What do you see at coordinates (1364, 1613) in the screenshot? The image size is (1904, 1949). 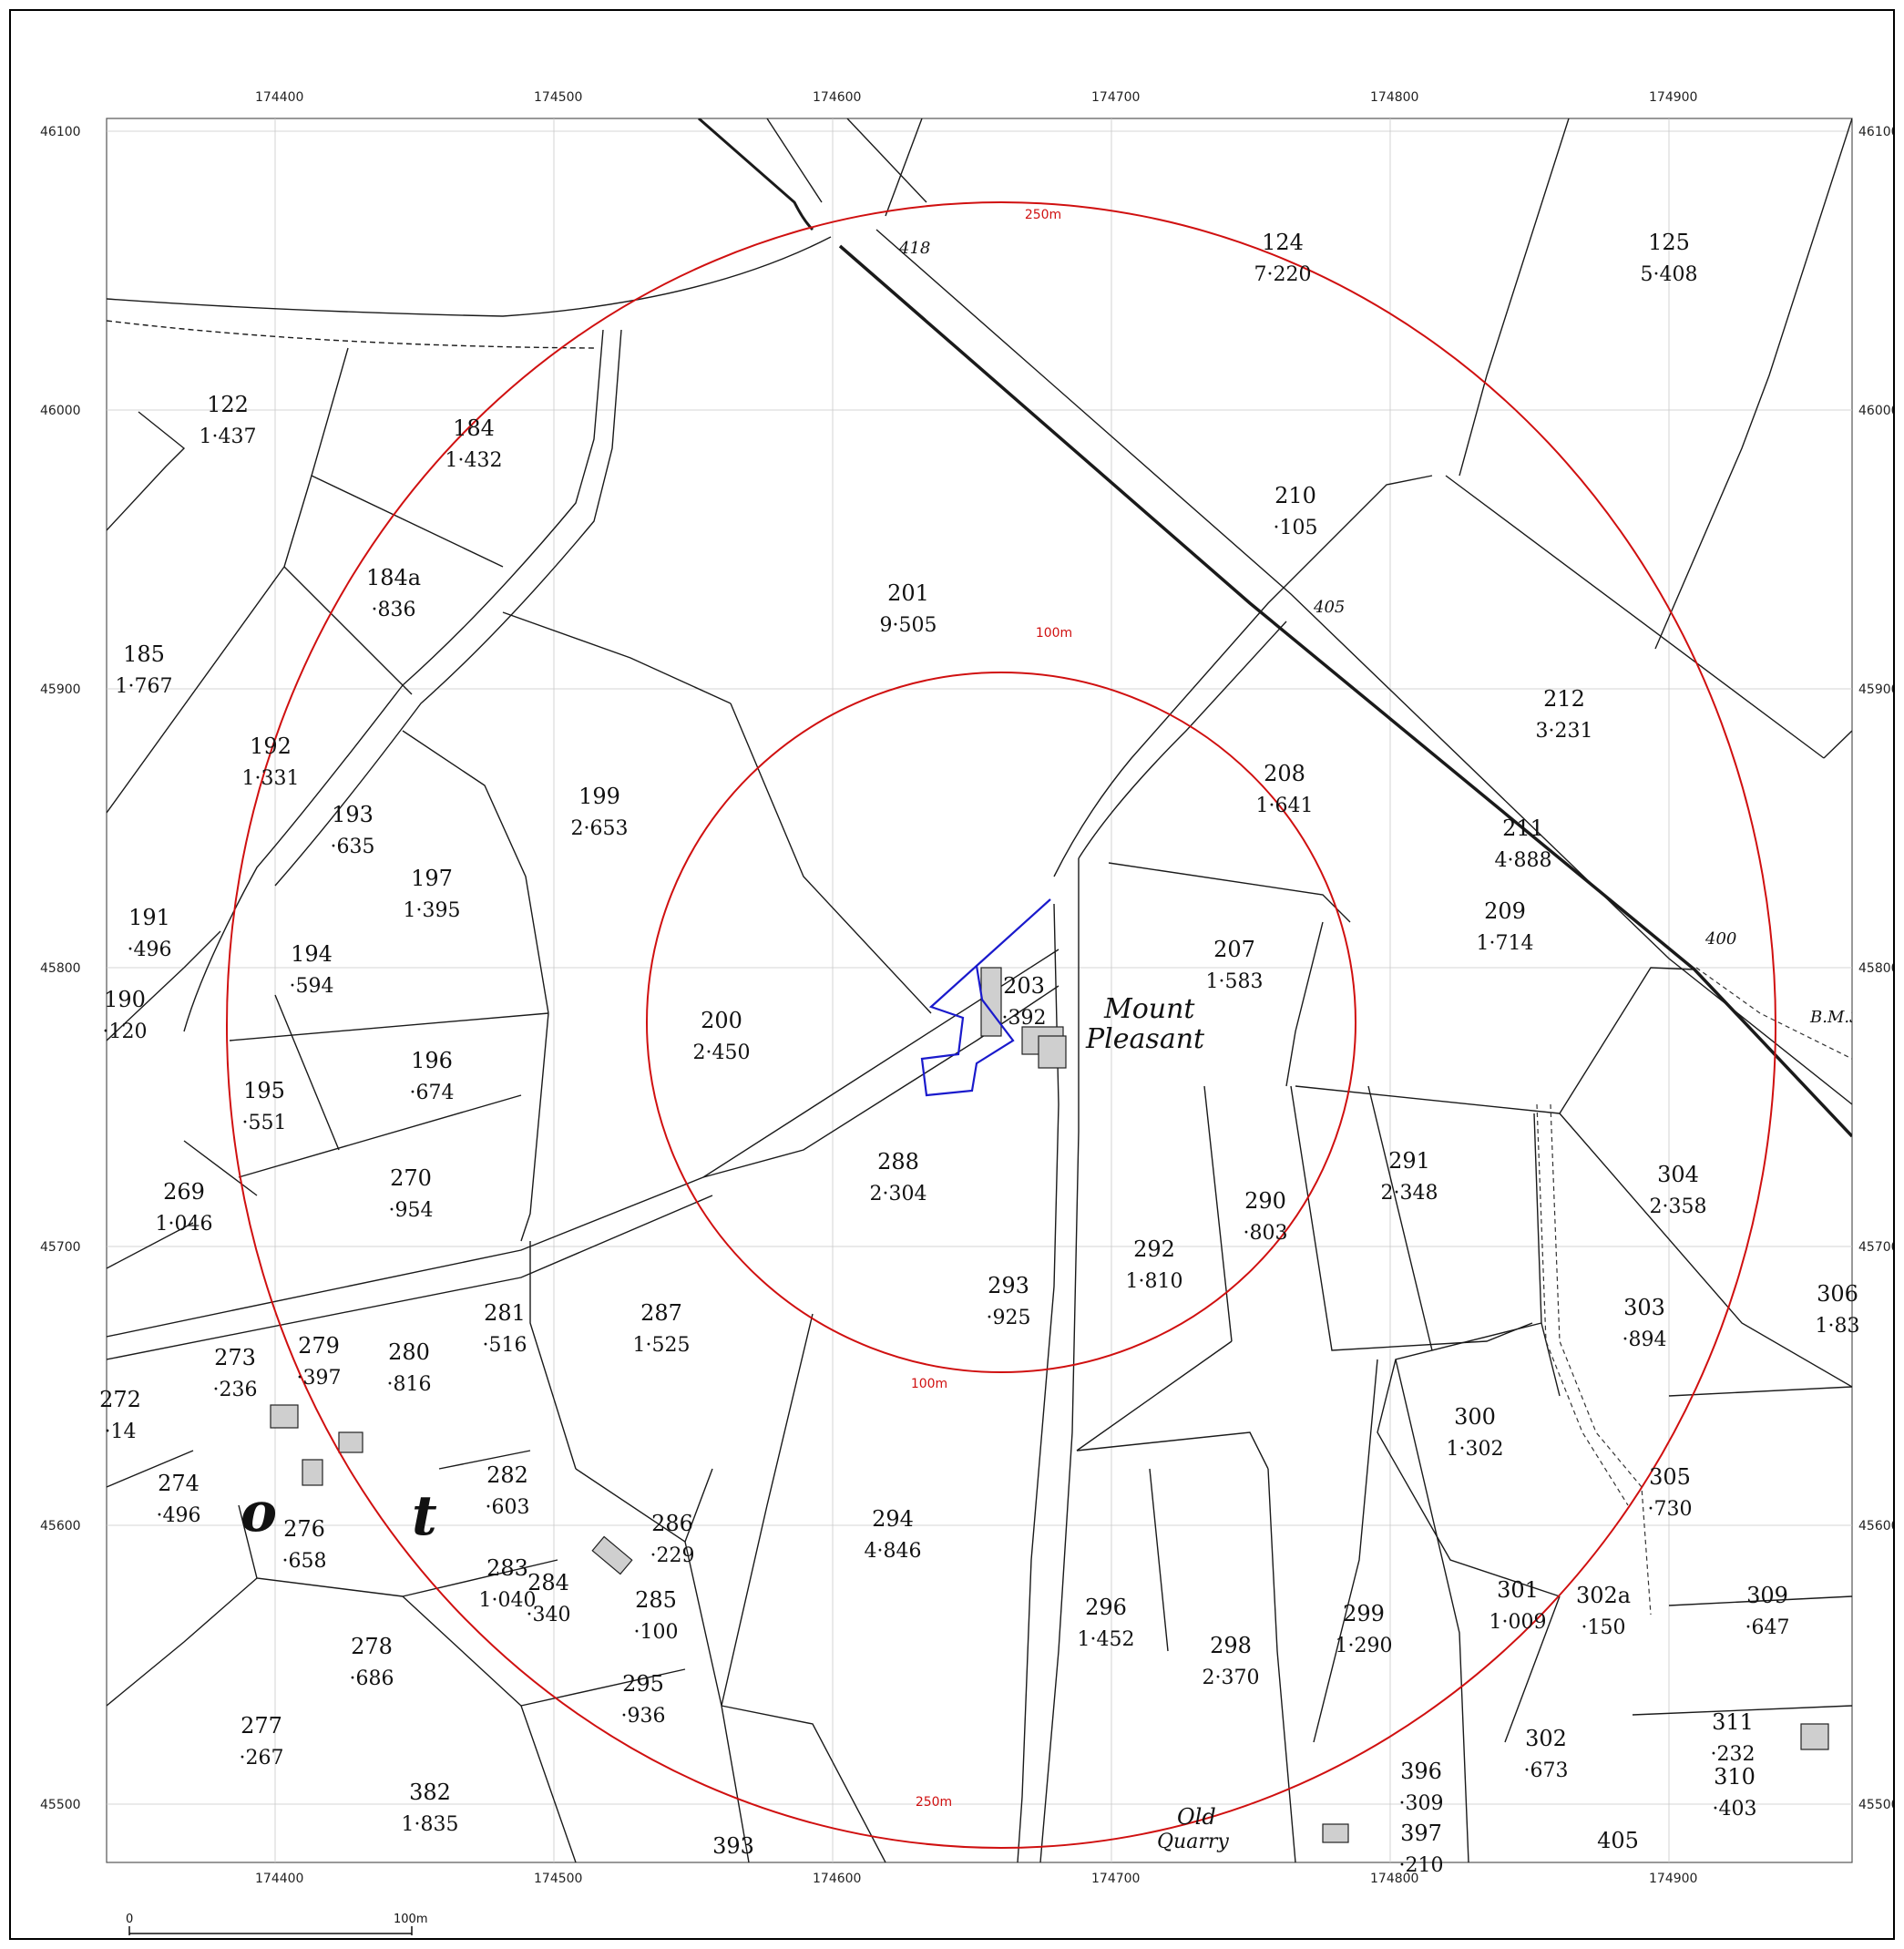 I see `parcel-number: 299` at bounding box center [1364, 1613].